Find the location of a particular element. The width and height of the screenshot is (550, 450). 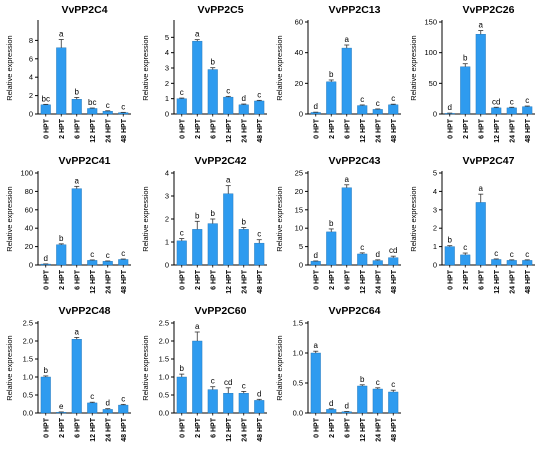

chart-title: VvPP2C43 is located at coordinates (355, 161).